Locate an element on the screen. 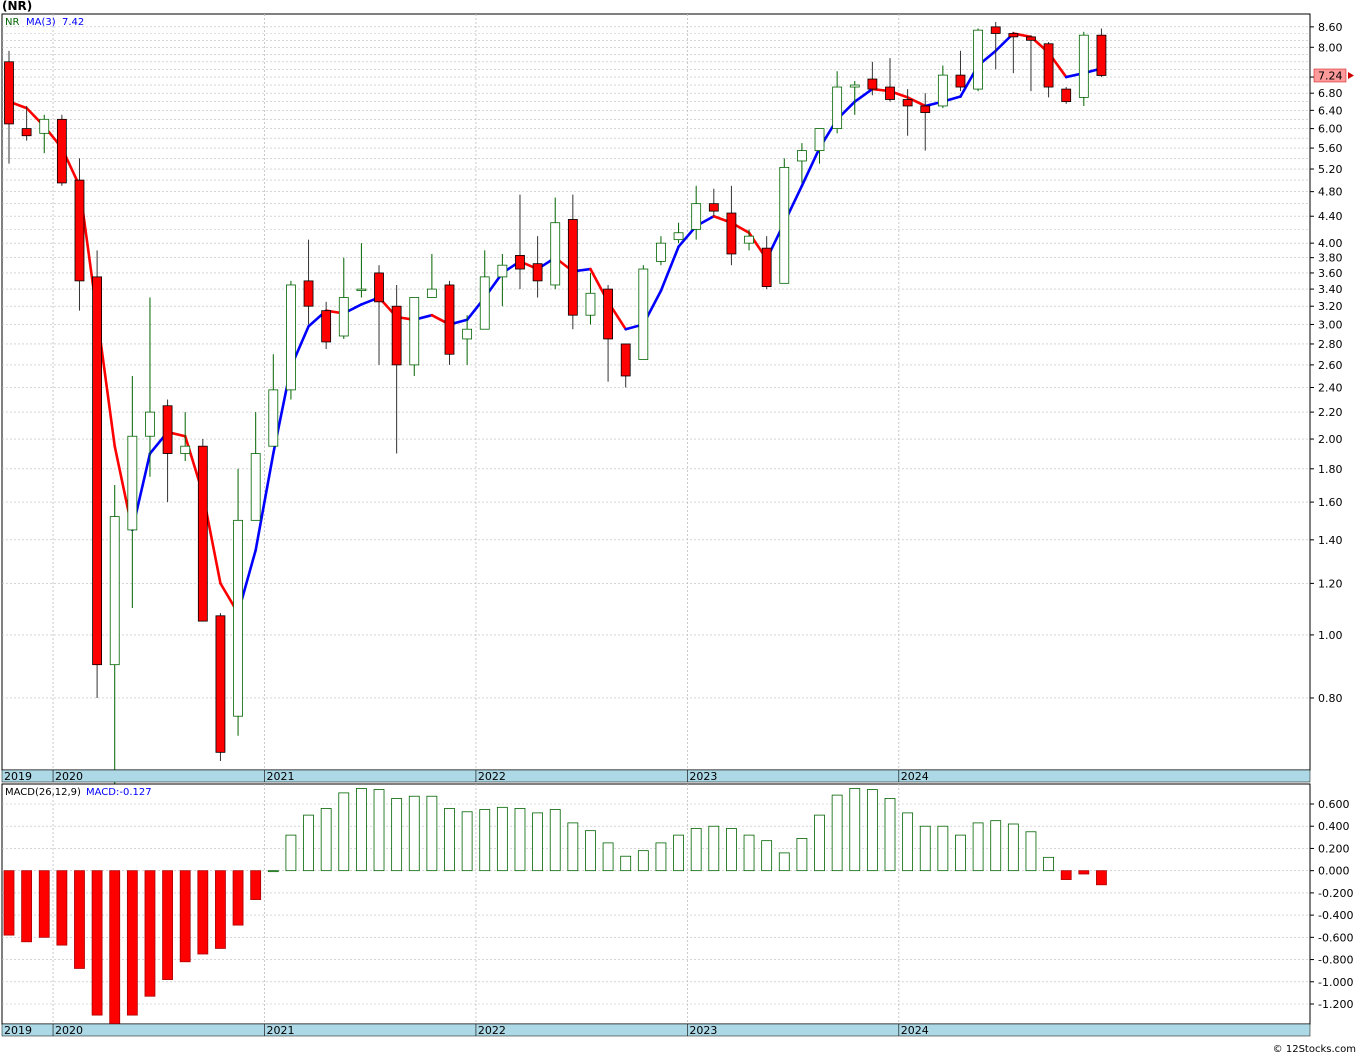 This screenshot has height=1060, width=1360. price-tick-label: 1.60 is located at coordinates (1330, 502).